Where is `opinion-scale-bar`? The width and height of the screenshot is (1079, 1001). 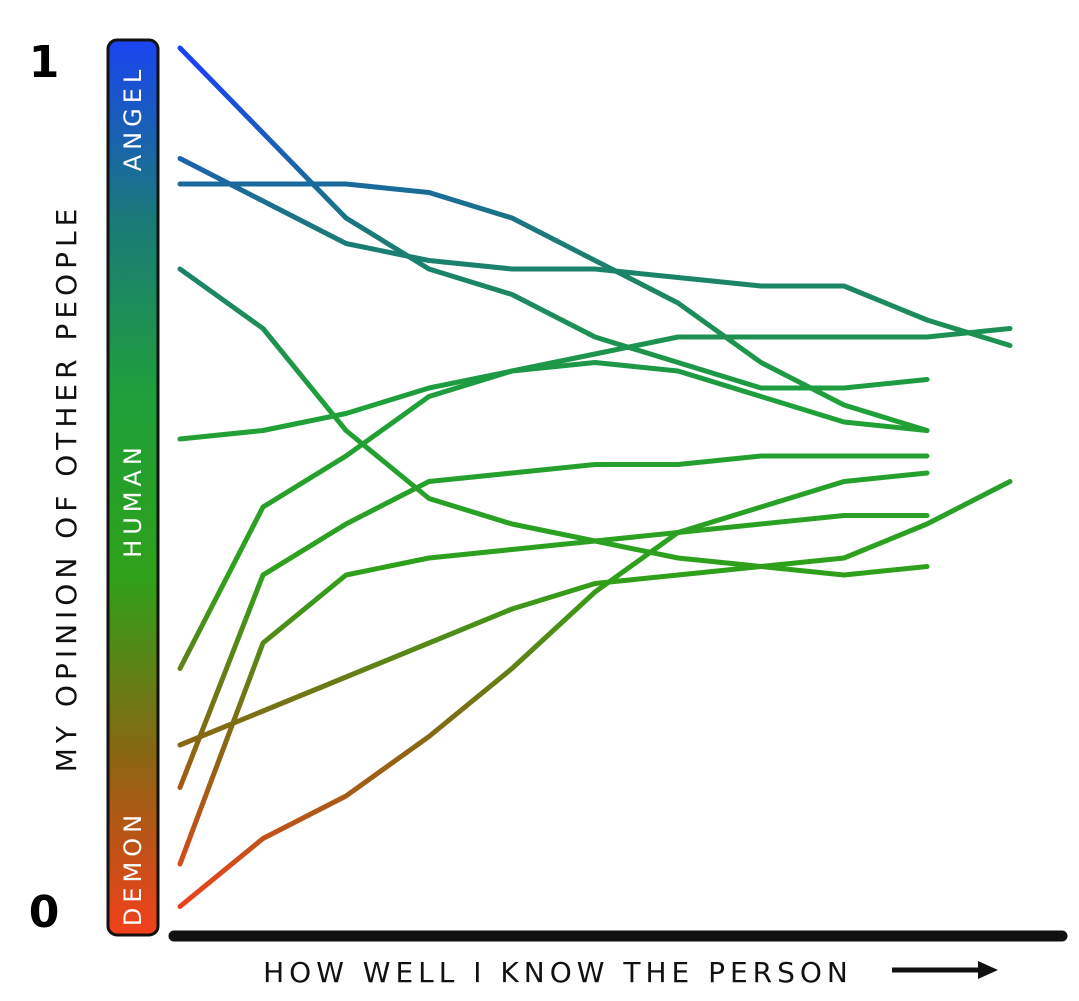
opinion-scale-bar is located at coordinates (133, 487).